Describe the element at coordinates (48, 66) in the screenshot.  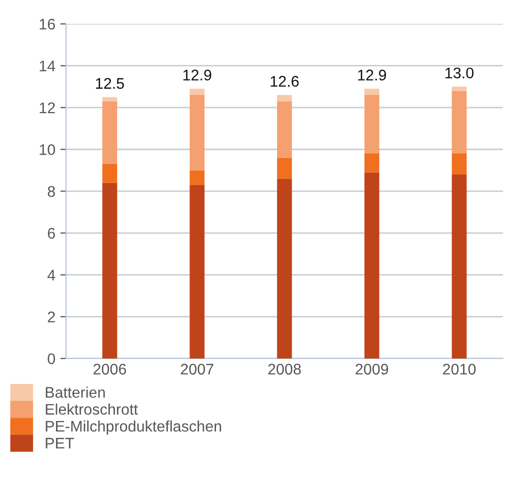
I see `y-tick-label: 14` at that location.